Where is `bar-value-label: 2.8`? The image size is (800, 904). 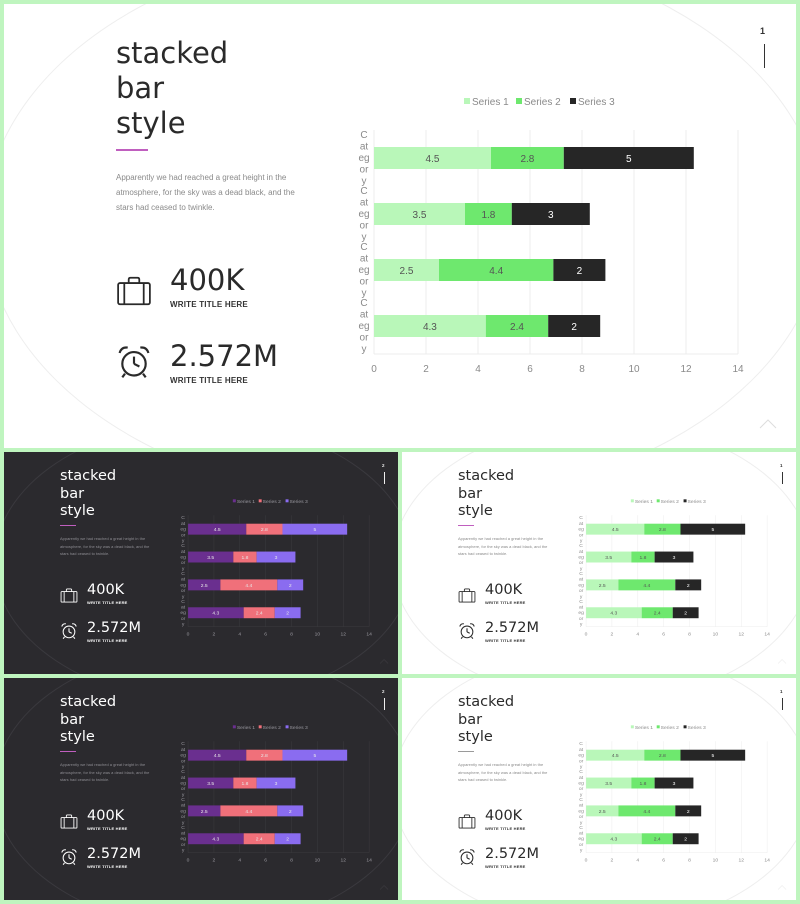 bar-value-label: 2.8 is located at coordinates (527, 159).